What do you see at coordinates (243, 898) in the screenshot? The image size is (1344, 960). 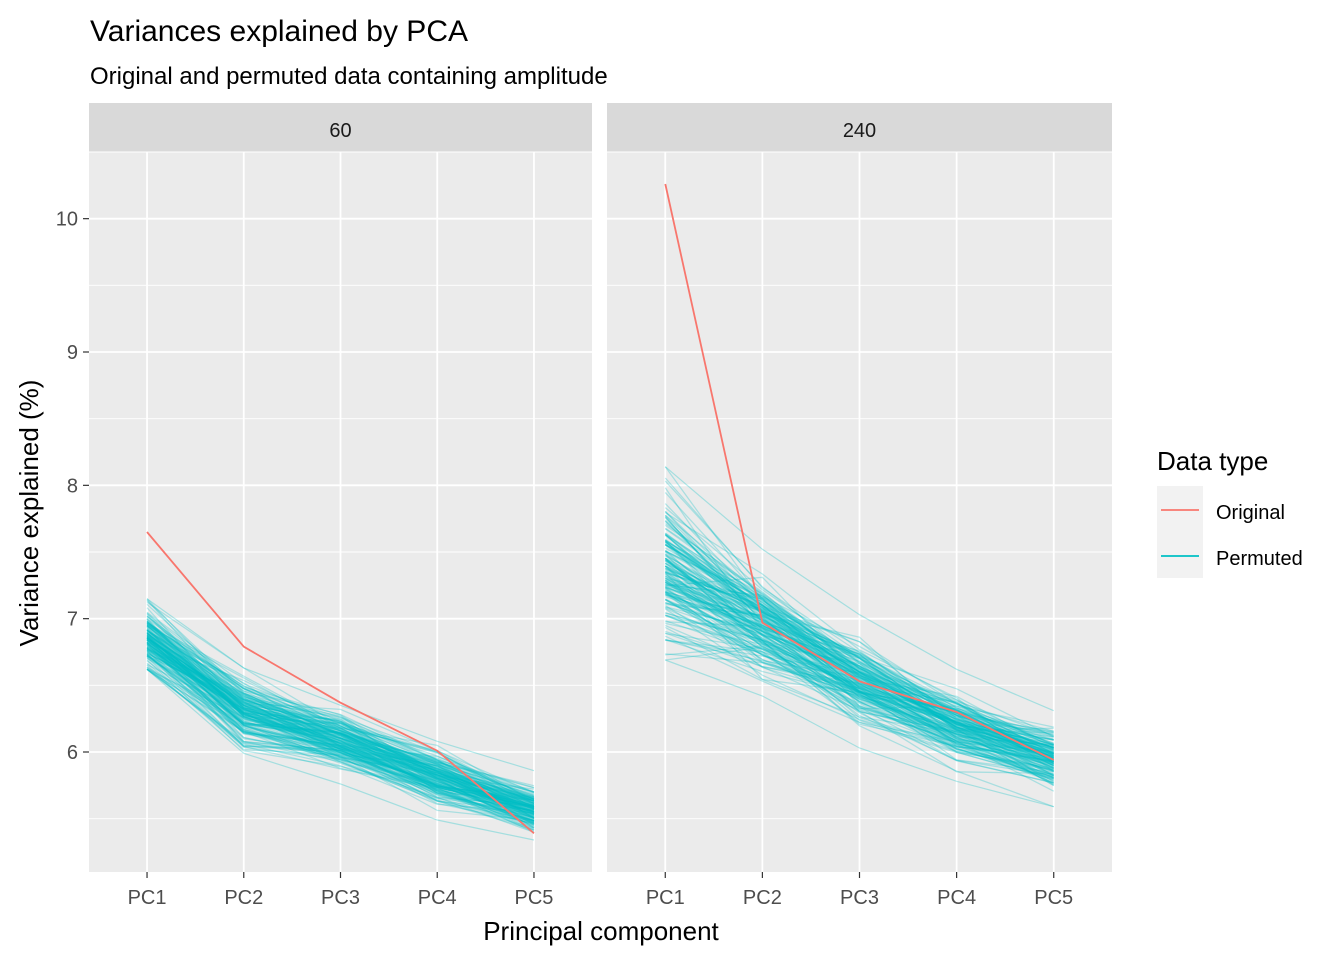 I see `x-tick-label: PC2` at bounding box center [243, 898].